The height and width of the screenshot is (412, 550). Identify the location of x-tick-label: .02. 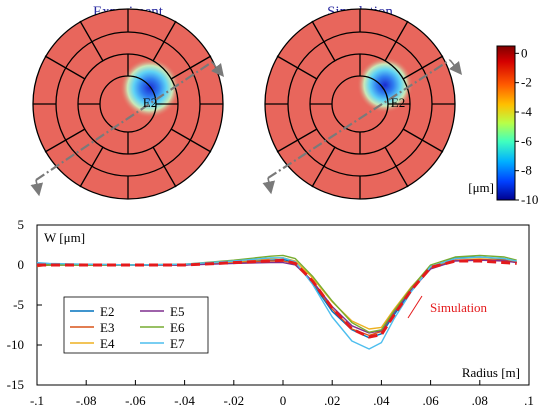
(332, 400).